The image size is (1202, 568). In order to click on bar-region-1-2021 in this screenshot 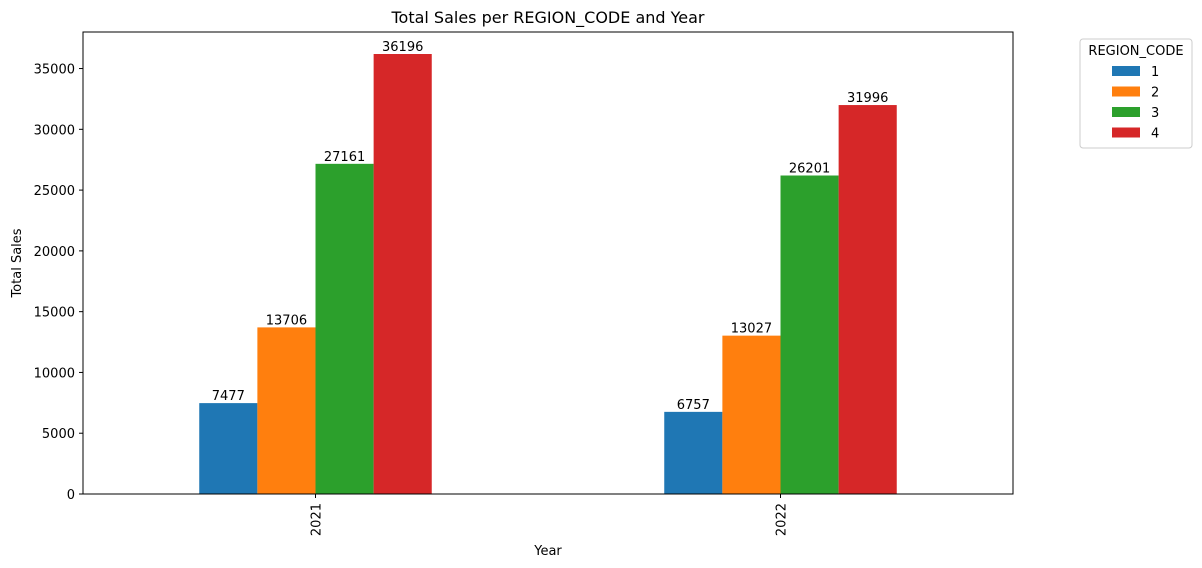, I will do `click(228, 448)`.